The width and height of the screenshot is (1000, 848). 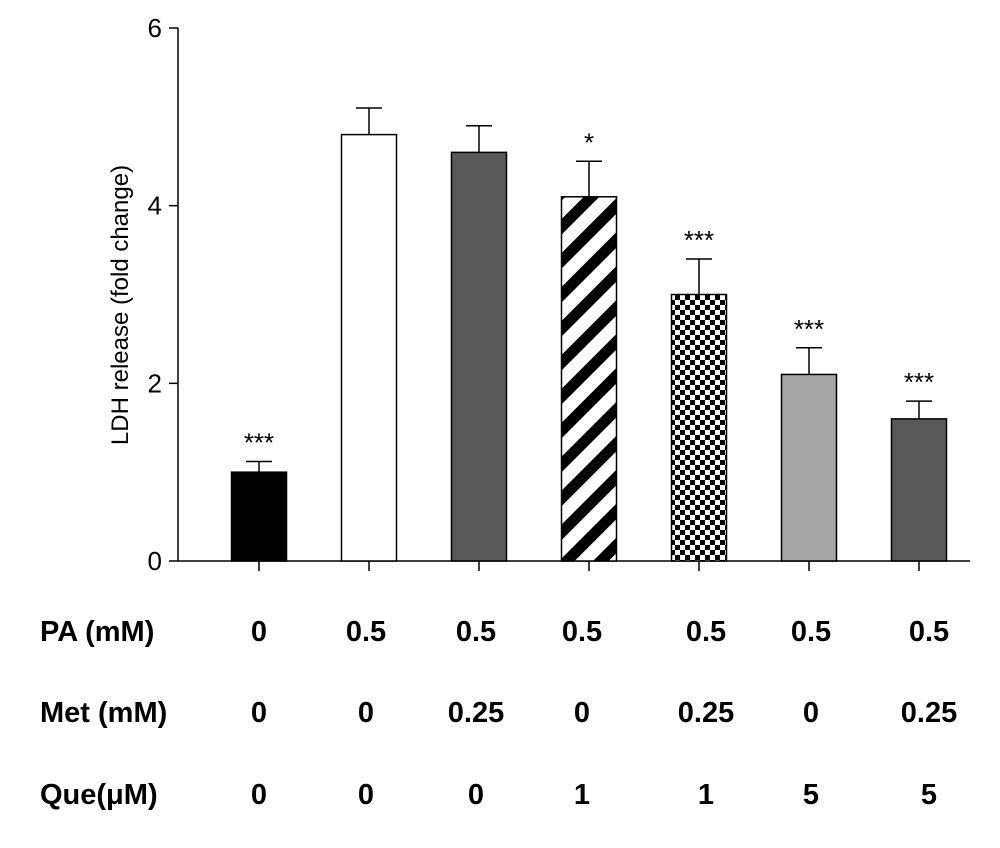 I want to click on y-tick-label: 4, so click(x=155, y=206).